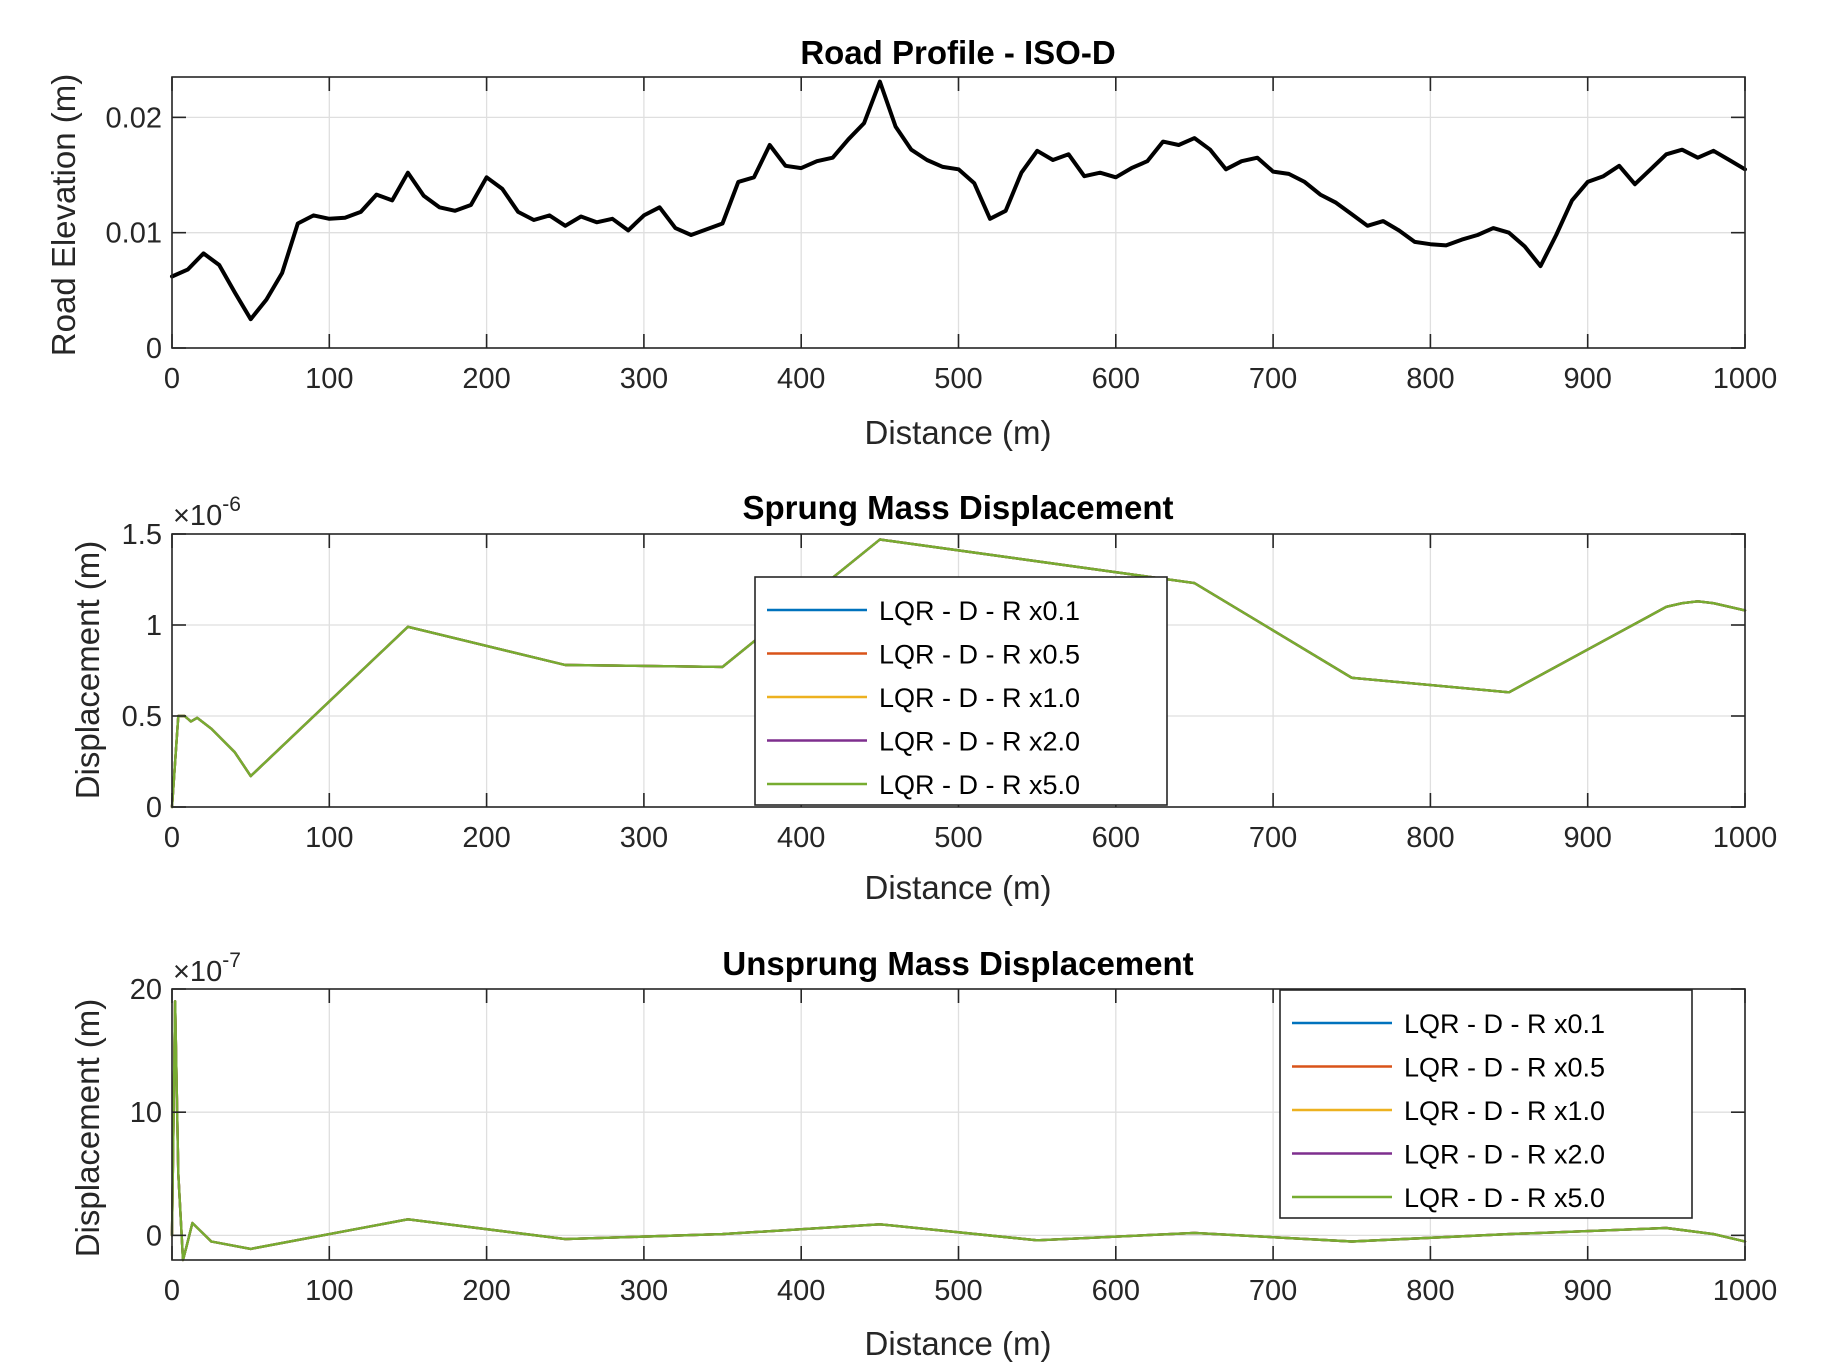 This screenshot has height=1365, width=1822. I want to click on y-axis-label: Road Elevation (m), so click(63, 215).